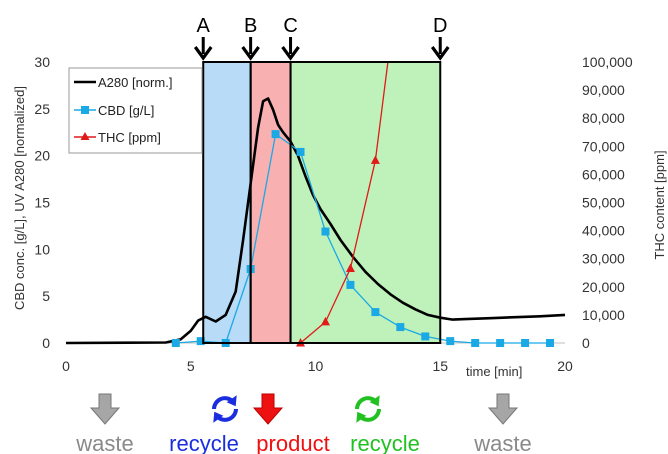 This screenshot has height=454, width=668. Describe the element at coordinates (440, 26) in the screenshot. I see `marker-label-d: D` at that location.